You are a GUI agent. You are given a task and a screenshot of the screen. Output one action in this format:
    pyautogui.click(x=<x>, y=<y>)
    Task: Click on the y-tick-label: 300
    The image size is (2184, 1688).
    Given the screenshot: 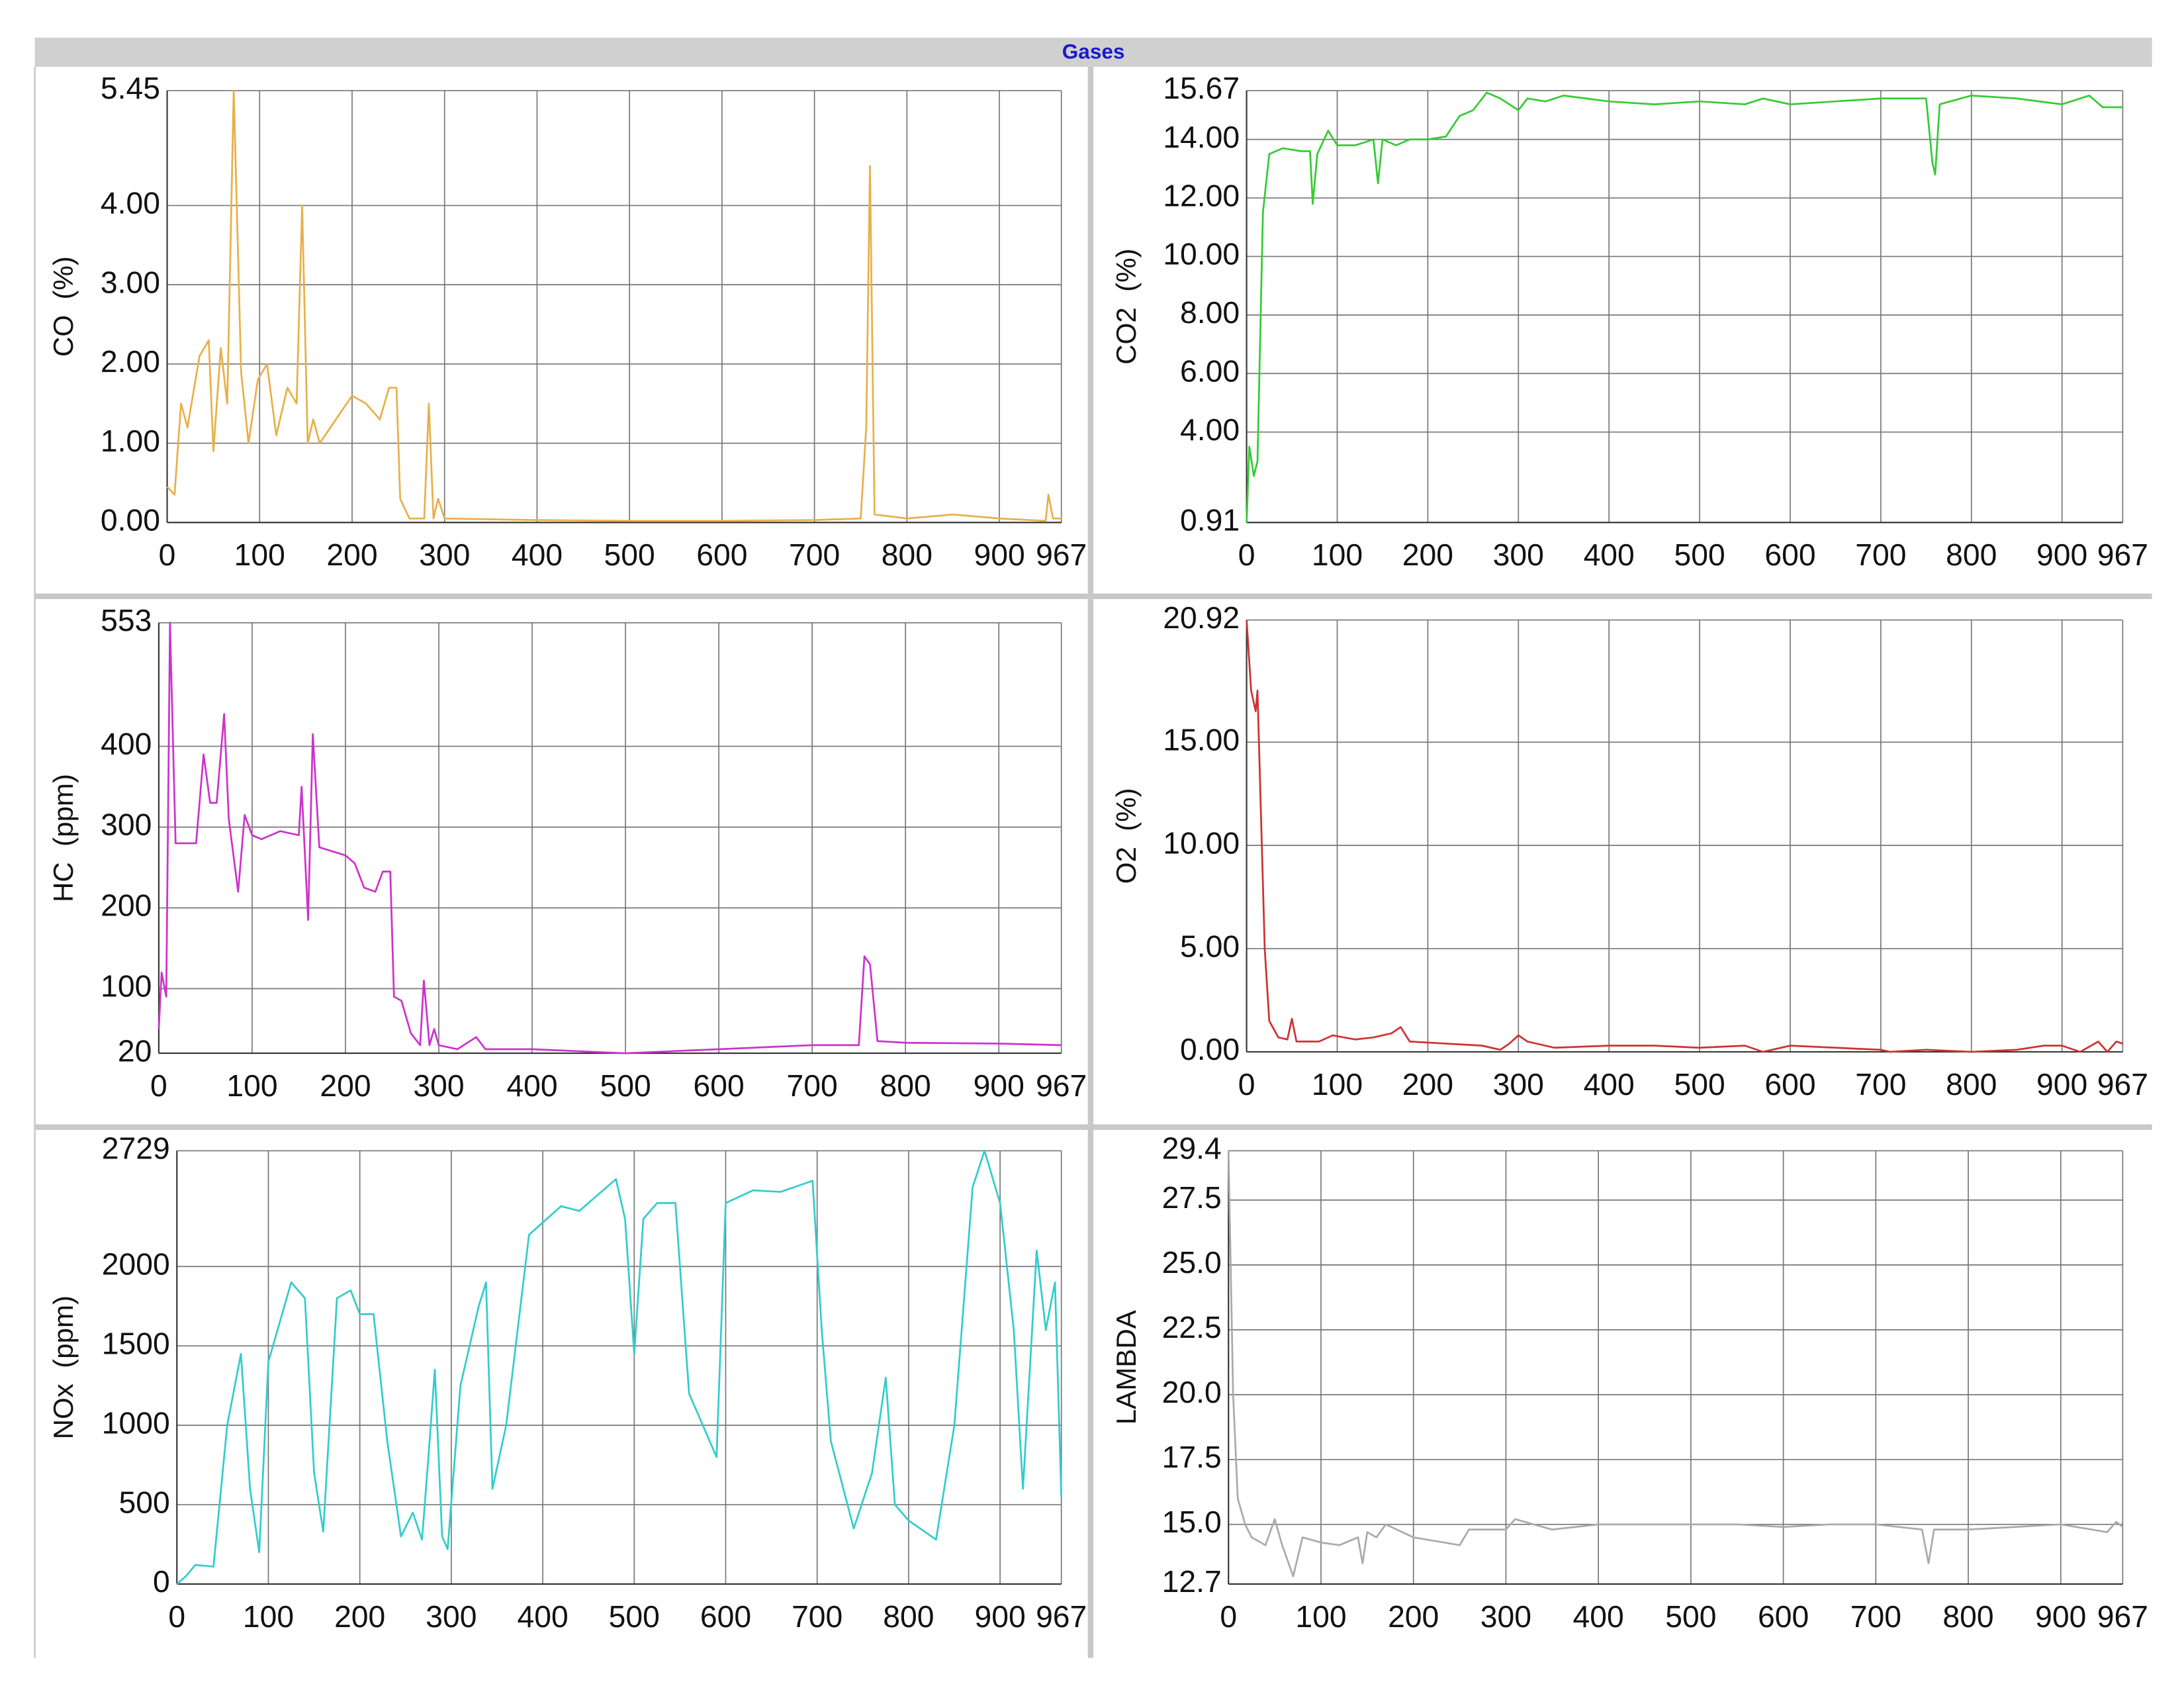 What is the action you would take?
    pyautogui.click(x=127, y=825)
    